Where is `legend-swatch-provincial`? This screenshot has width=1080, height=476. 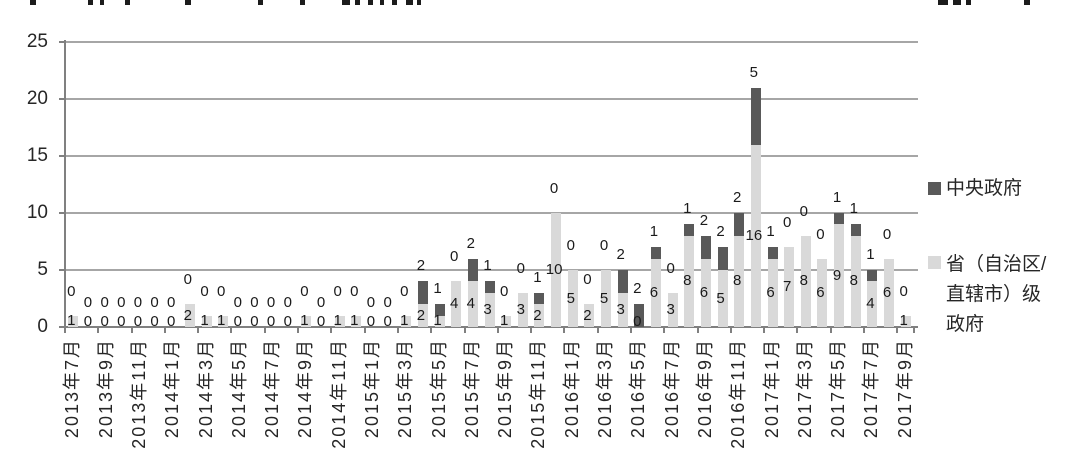 legend-swatch-provincial is located at coordinates (934, 262).